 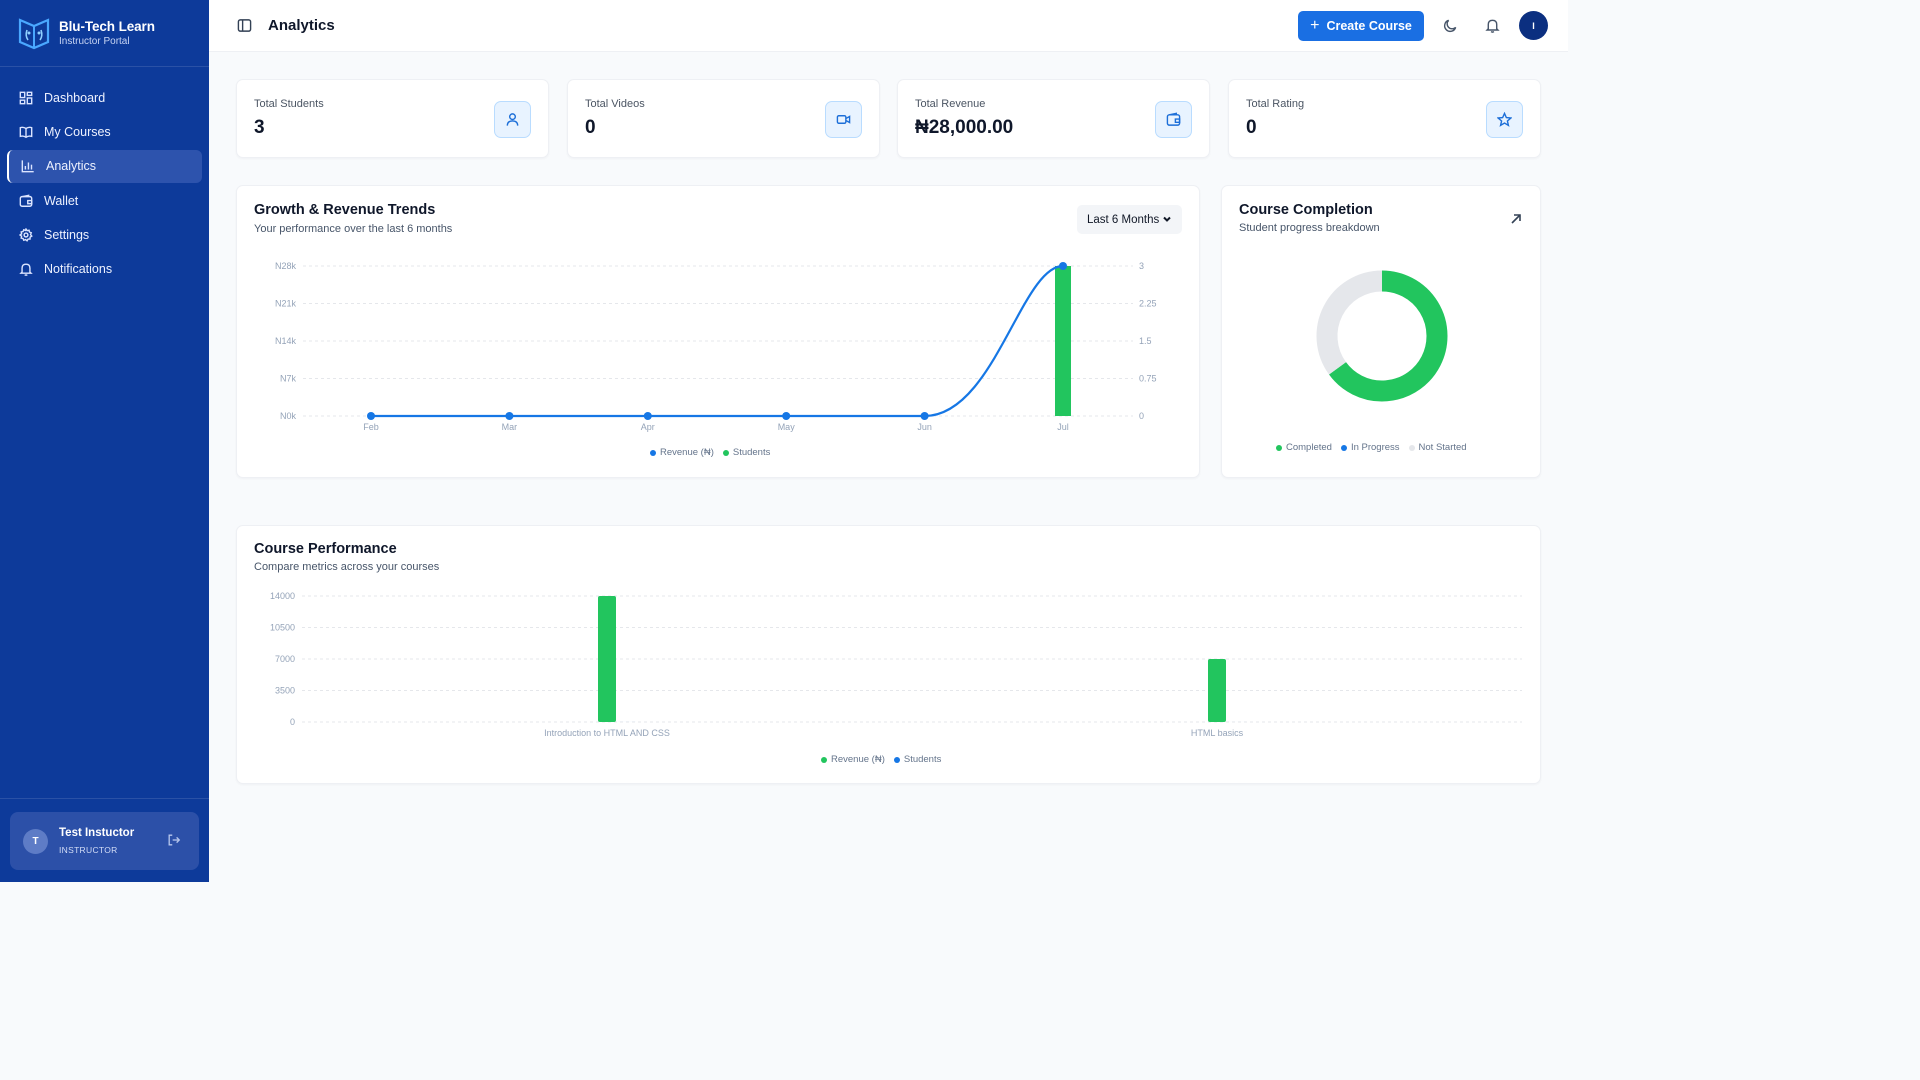 I want to click on stat-card-videos: Total Videos 0, so click(x=723, y=118).